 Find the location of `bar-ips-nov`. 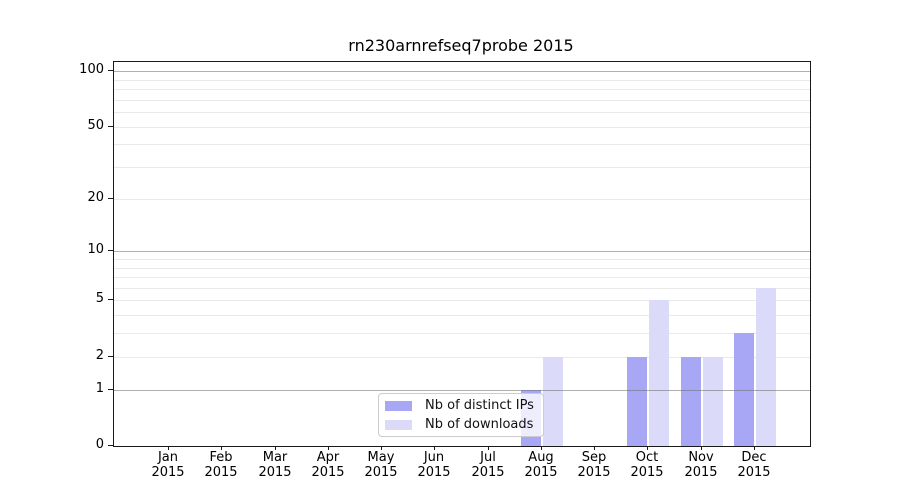

bar-ips-nov is located at coordinates (691, 401).